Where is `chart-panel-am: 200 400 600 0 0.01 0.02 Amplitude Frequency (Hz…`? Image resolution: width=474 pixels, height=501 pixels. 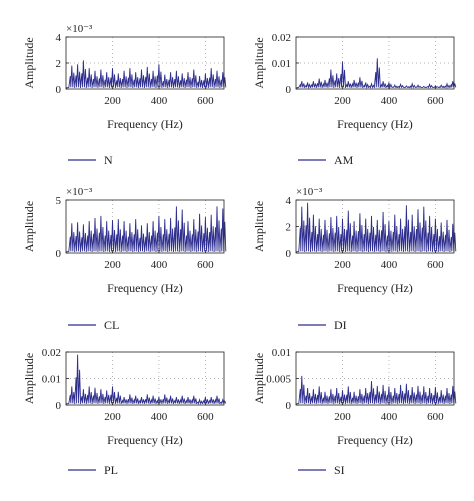 chart-panel-am: 200 400 600 0 0.01 0.02 Amplitude Frequency (Hz… is located at coordinates (354, 99).